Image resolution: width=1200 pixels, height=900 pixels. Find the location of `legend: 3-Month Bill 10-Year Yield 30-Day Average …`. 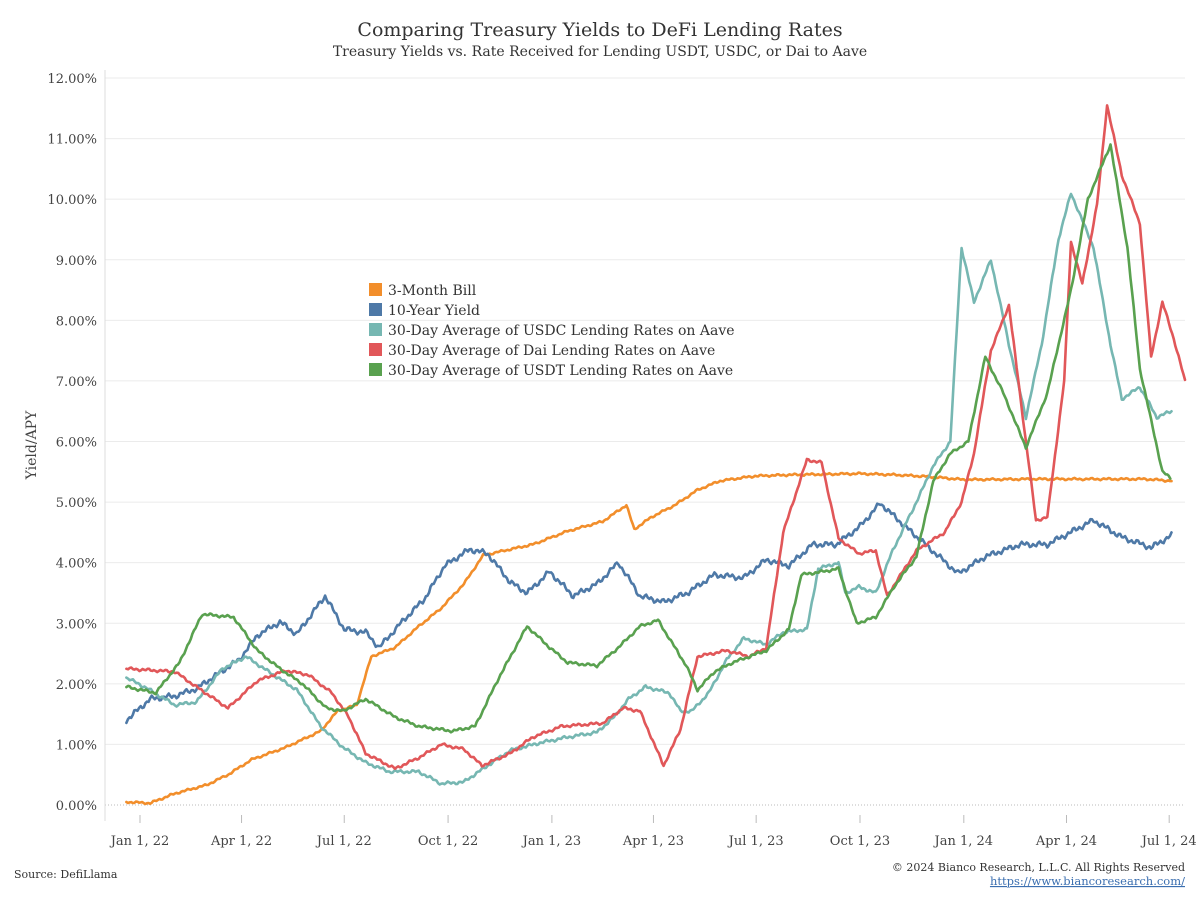

legend: 3-Month Bill 10-Year Yield 30-Day Average … is located at coordinates (552, 331).